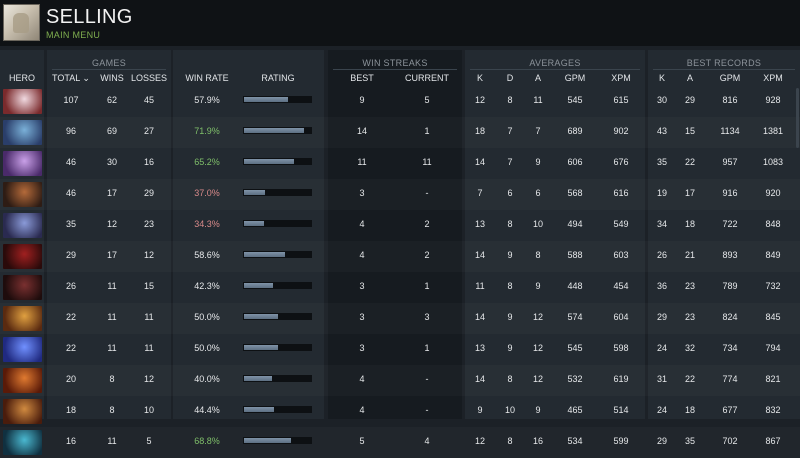  Describe the element at coordinates (773, 441) in the screenshot. I see `best-xpm-cell: 867` at that location.